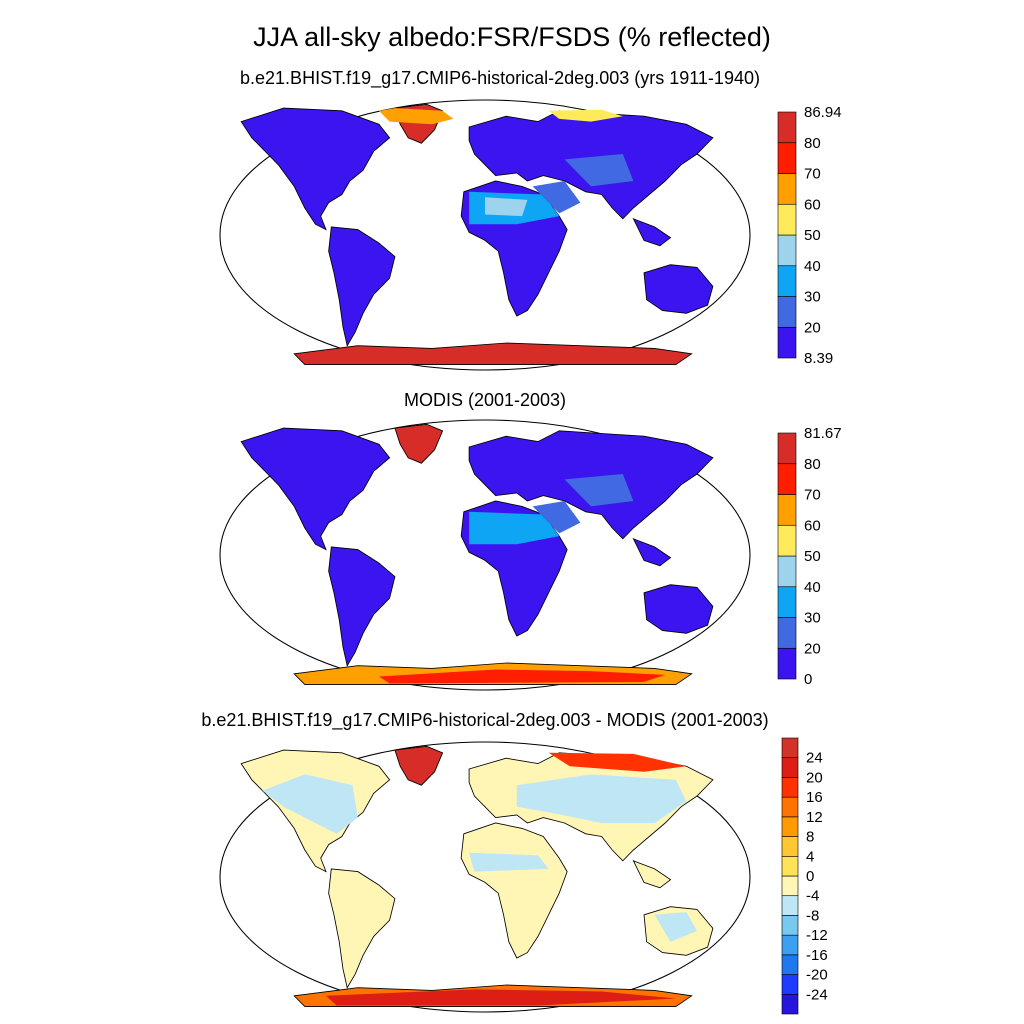 The image size is (1024, 1024). I want to click on australia-negative, so click(675, 927).